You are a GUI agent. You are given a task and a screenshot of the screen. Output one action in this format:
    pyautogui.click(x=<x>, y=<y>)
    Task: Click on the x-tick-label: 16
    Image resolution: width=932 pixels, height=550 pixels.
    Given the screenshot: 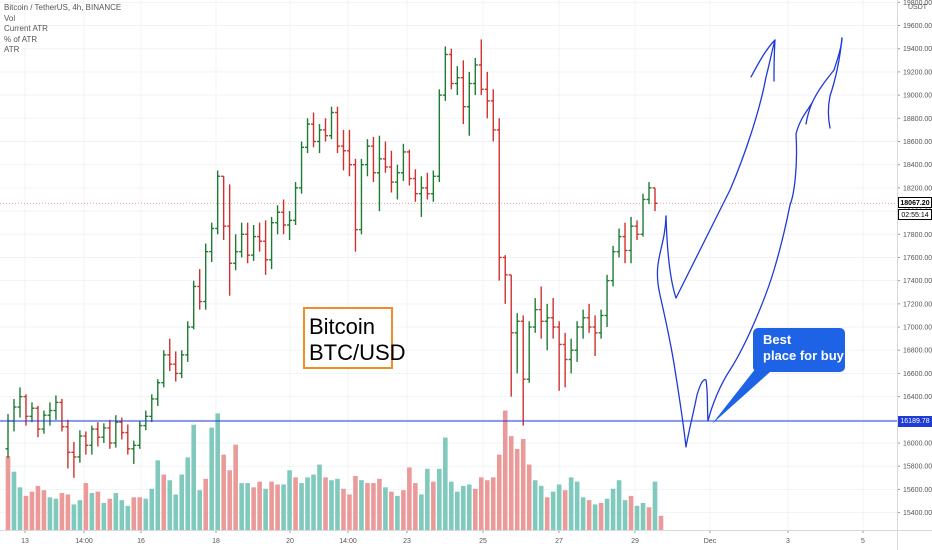 What is the action you would take?
    pyautogui.click(x=141, y=541)
    